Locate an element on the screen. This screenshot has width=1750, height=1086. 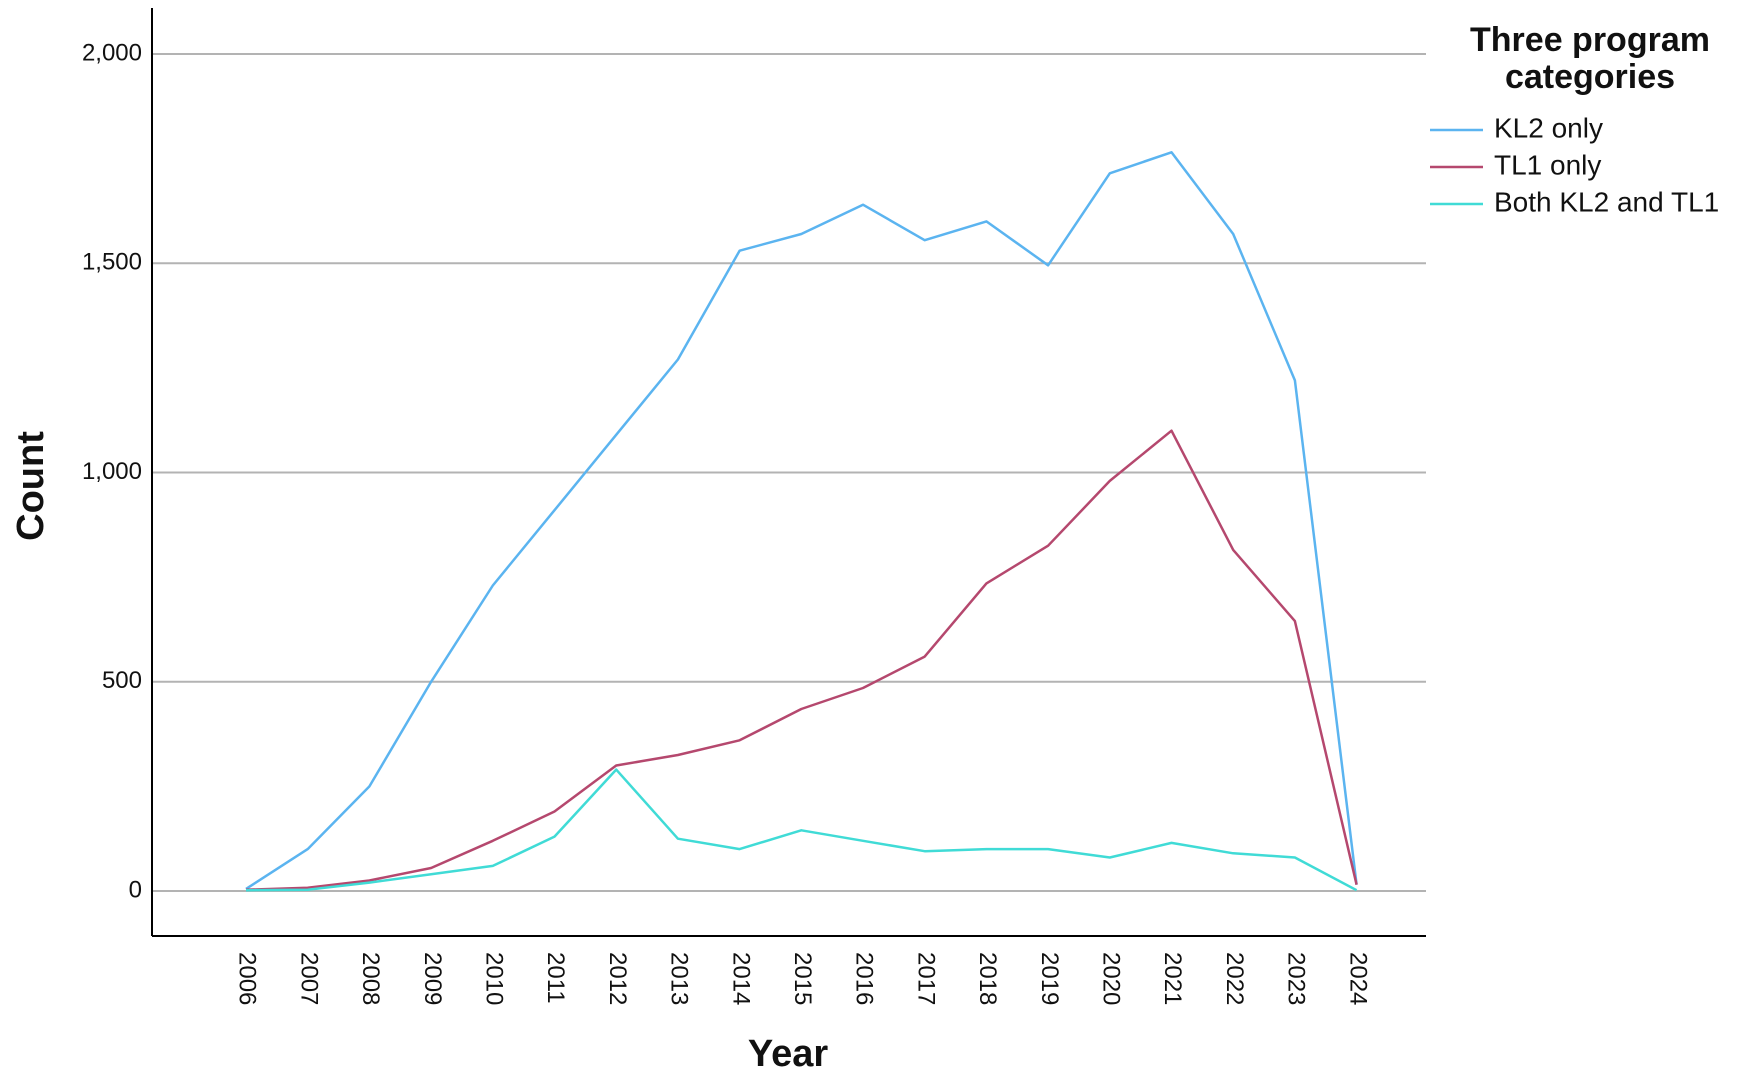
legend-label: TL1 only is located at coordinates (1547, 164).